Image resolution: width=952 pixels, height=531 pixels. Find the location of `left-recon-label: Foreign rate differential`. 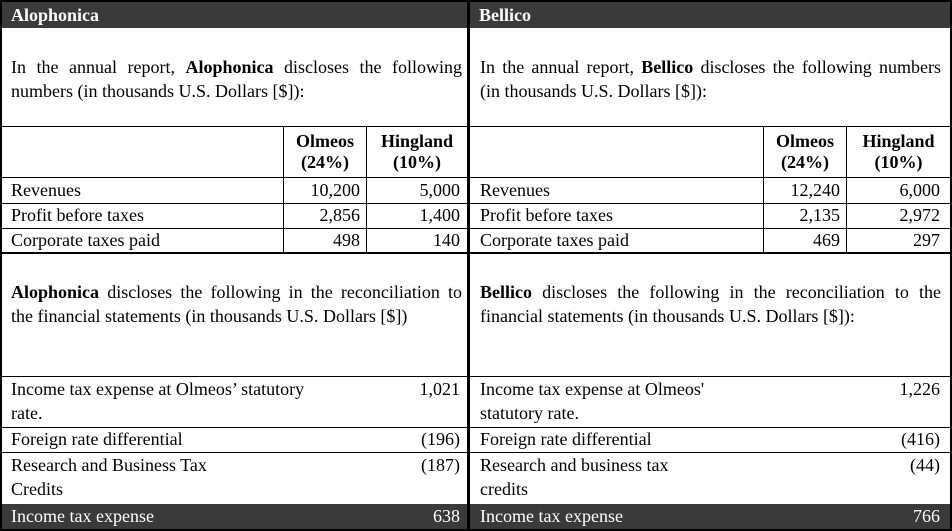

left-recon-label: Foreign rate differential is located at coordinates (97, 439).